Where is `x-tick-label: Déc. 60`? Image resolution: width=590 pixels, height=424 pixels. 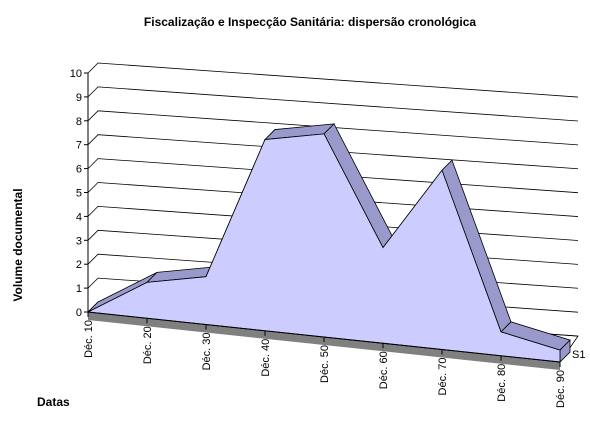
x-tick-label: Déc. 60 is located at coordinates (384, 370).